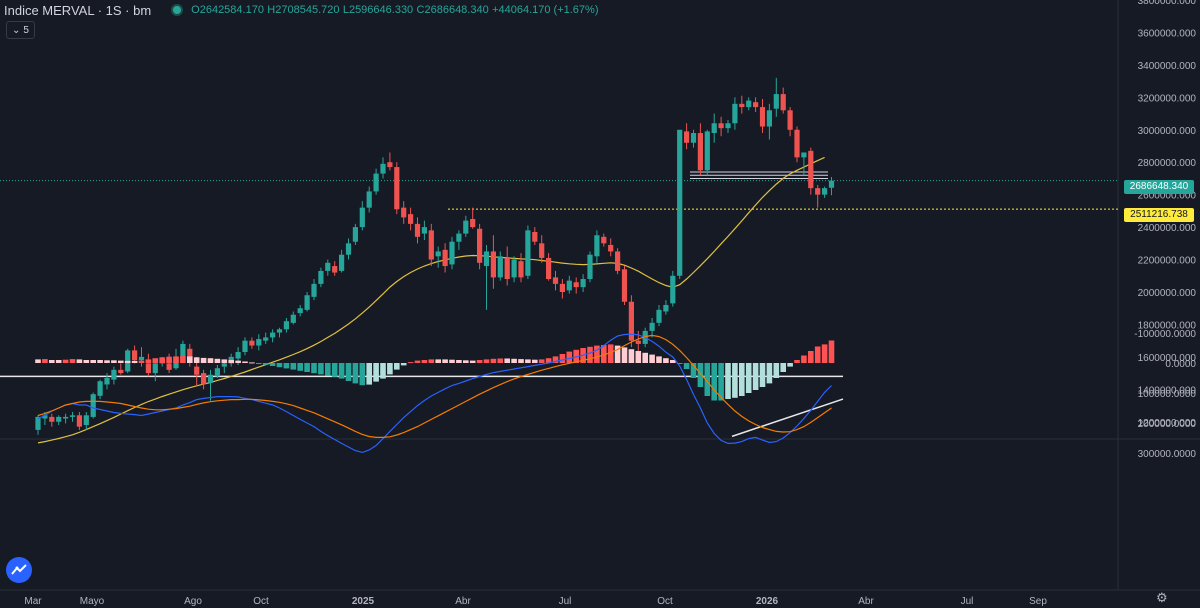 This screenshot has height=608, width=1200. What do you see at coordinates (1167, 394) in the screenshot?
I see `macd-y-tick-label: 100000.0000` at bounding box center [1167, 394].